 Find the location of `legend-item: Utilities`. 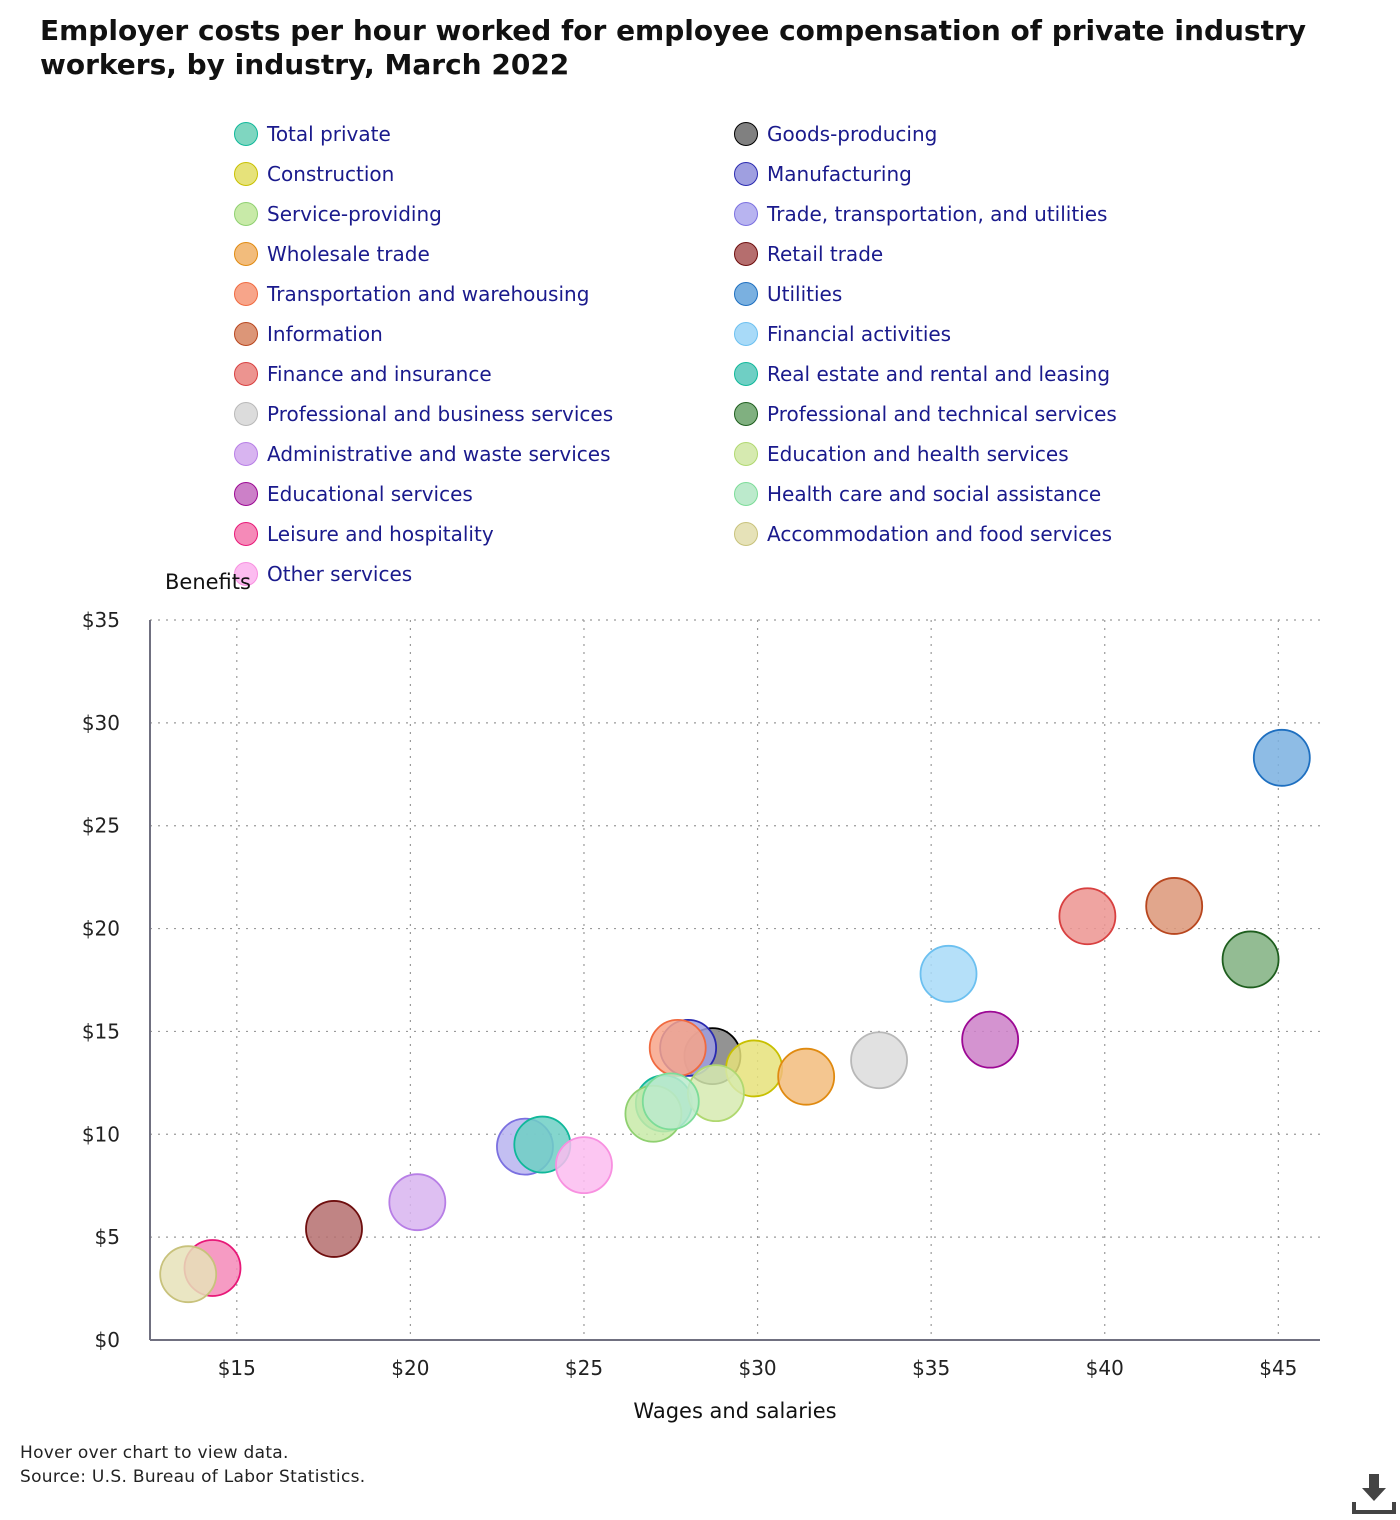

legend-item: Utilities is located at coordinates (788, 294).